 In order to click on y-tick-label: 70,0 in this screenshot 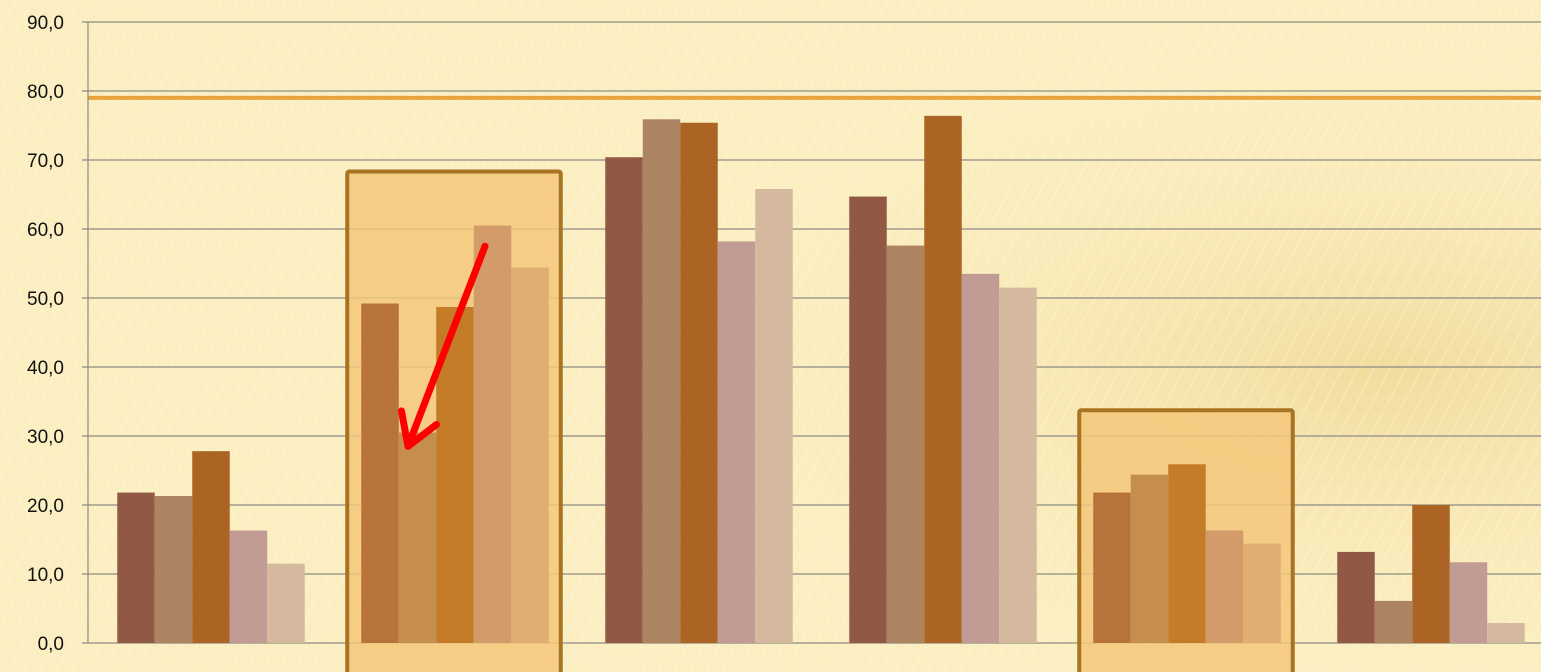, I will do `click(45, 161)`.